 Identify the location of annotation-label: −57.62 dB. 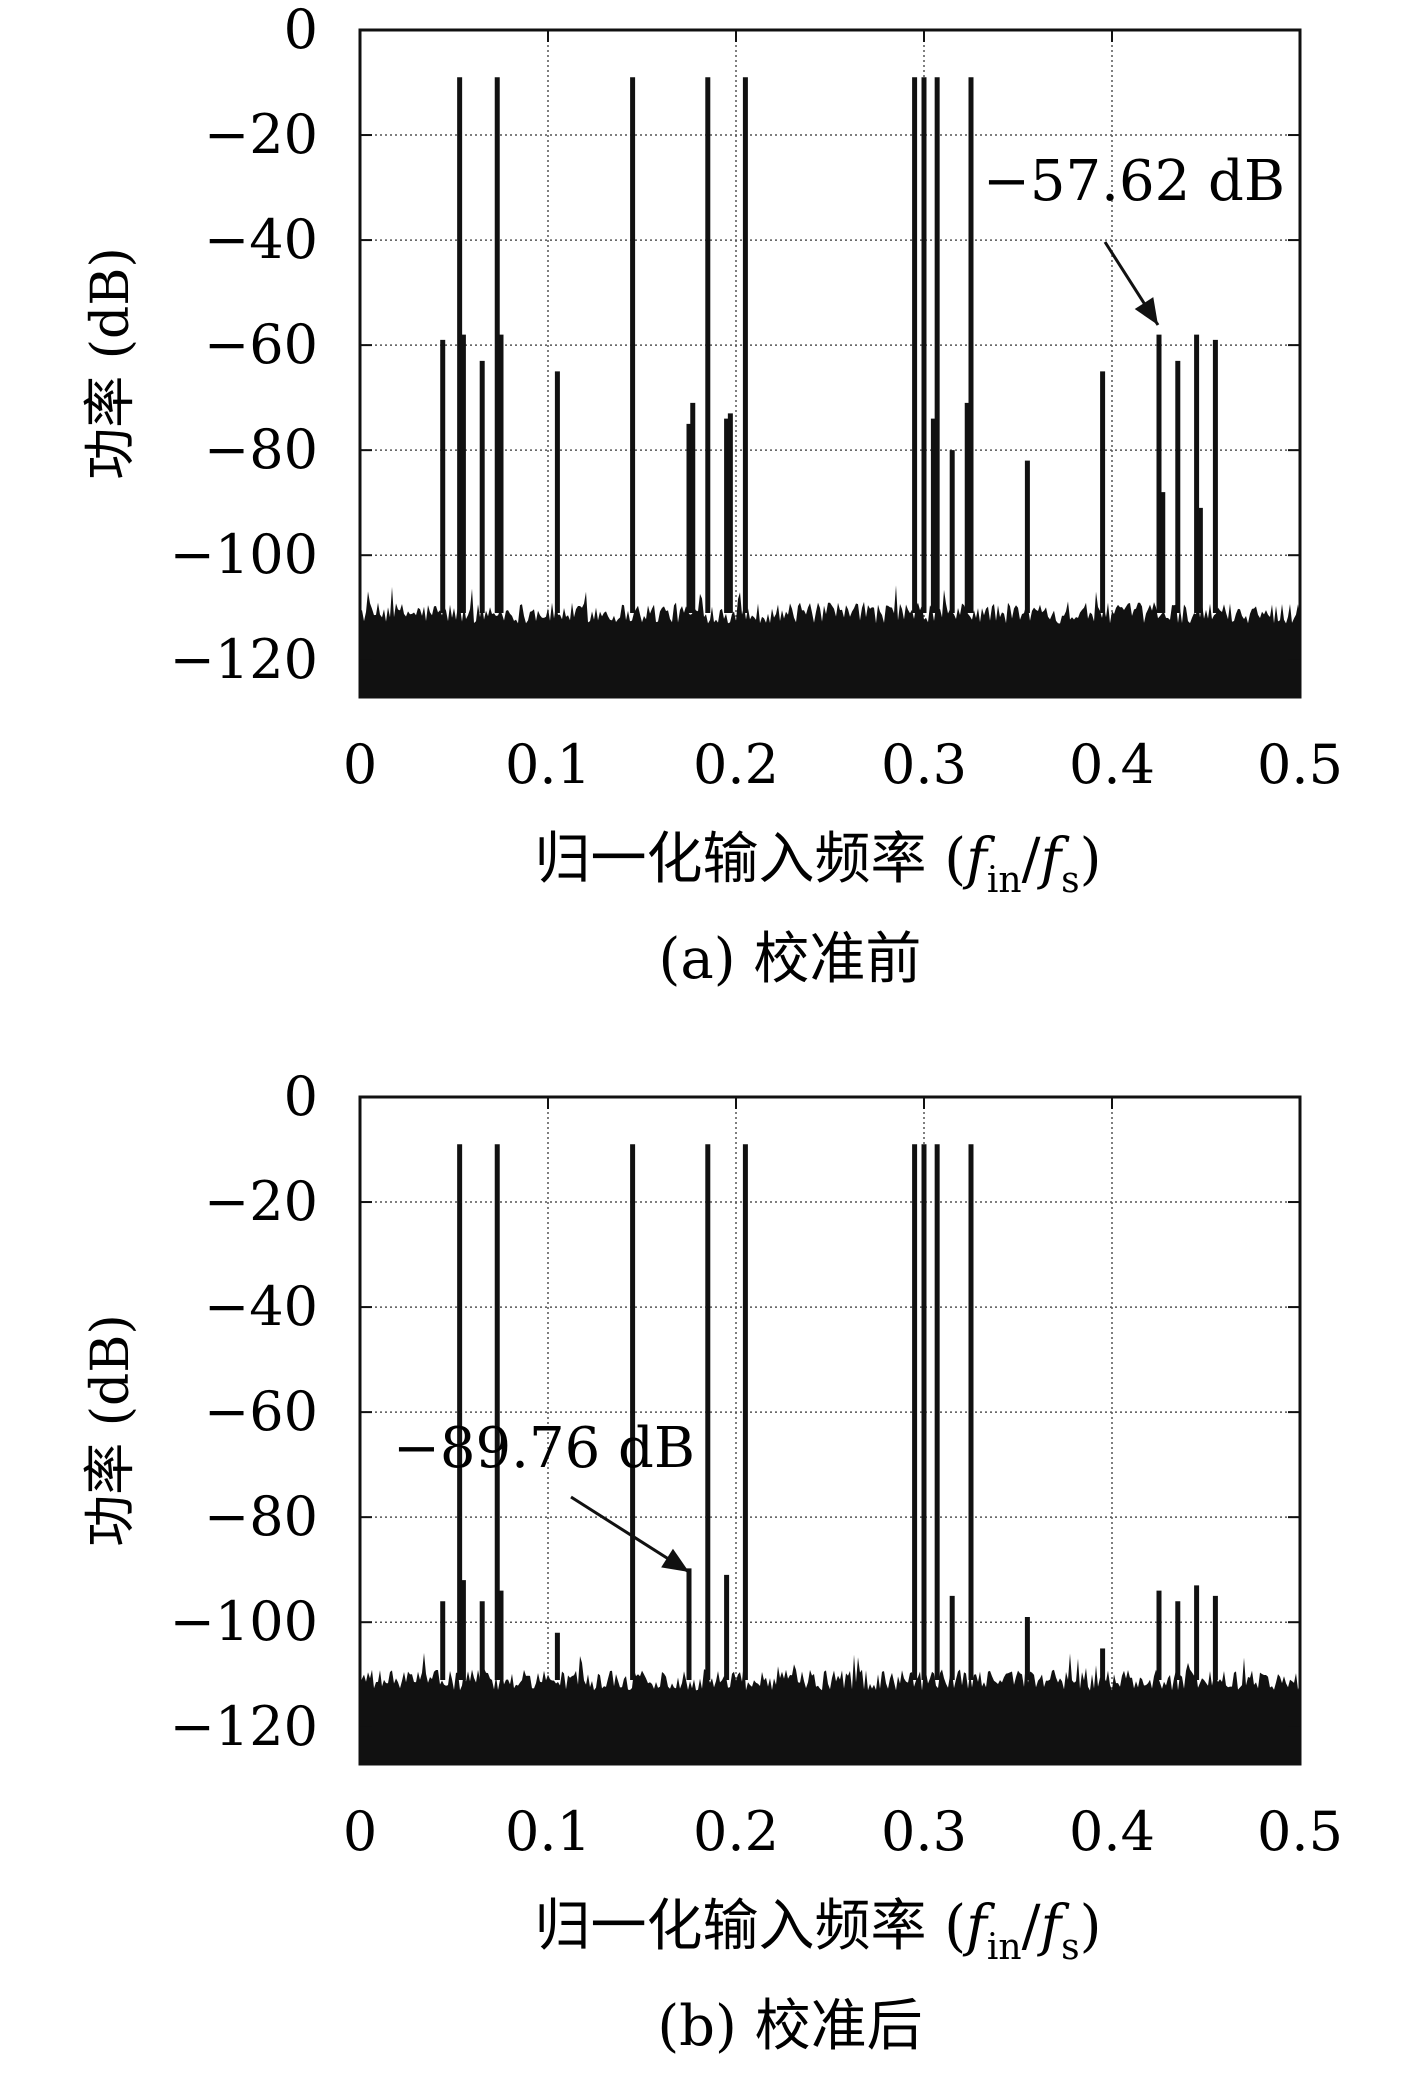
(1134, 181).